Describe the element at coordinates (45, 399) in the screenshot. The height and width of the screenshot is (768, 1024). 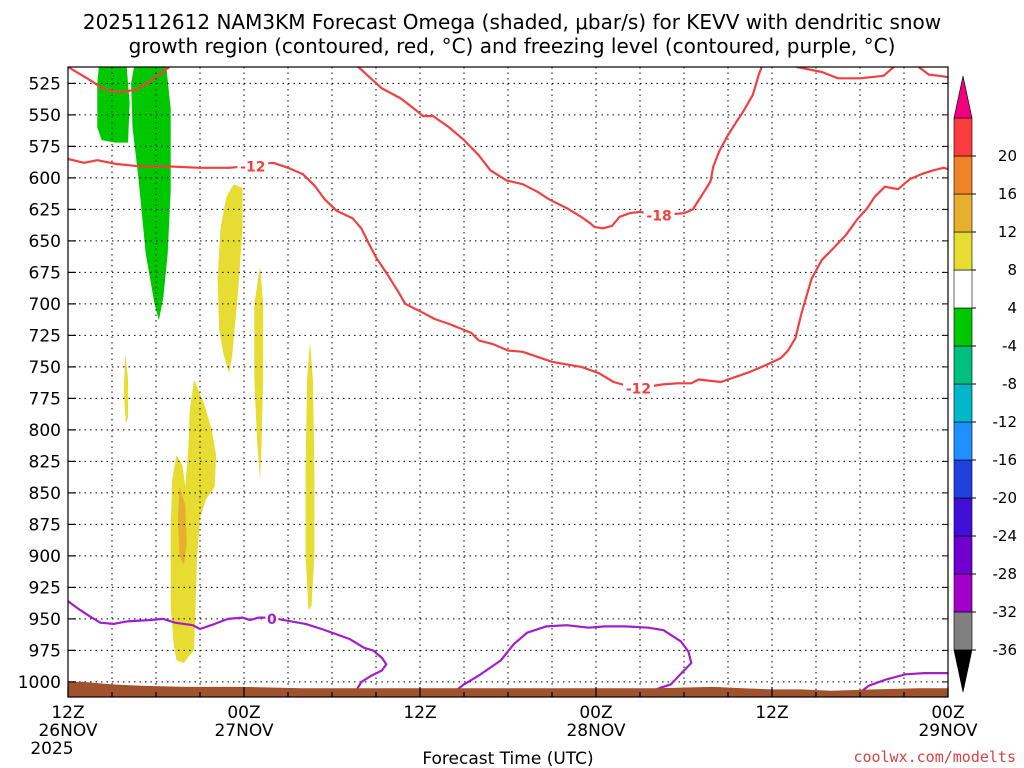
I see `y-tick-label: 775` at that location.